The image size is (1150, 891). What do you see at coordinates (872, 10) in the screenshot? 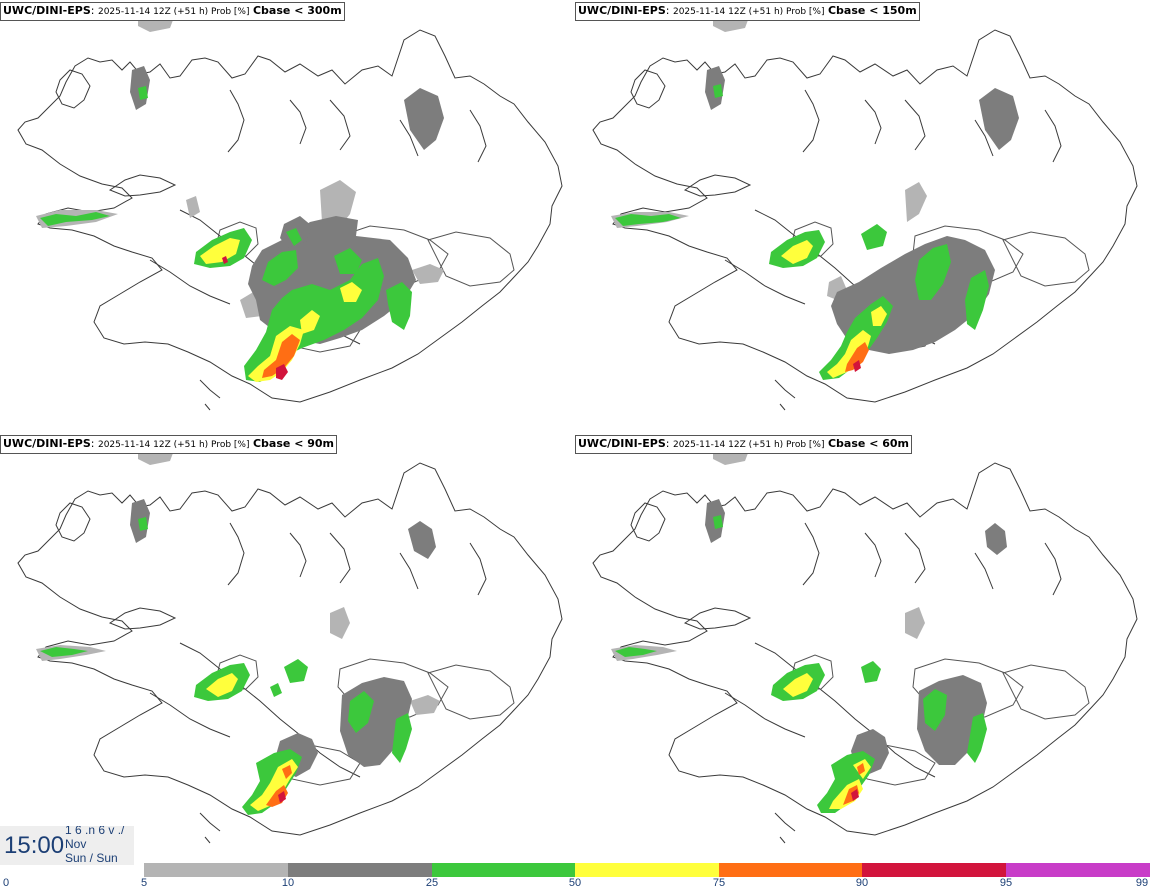
I see `panel-field: Cbase < 150m` at bounding box center [872, 10].